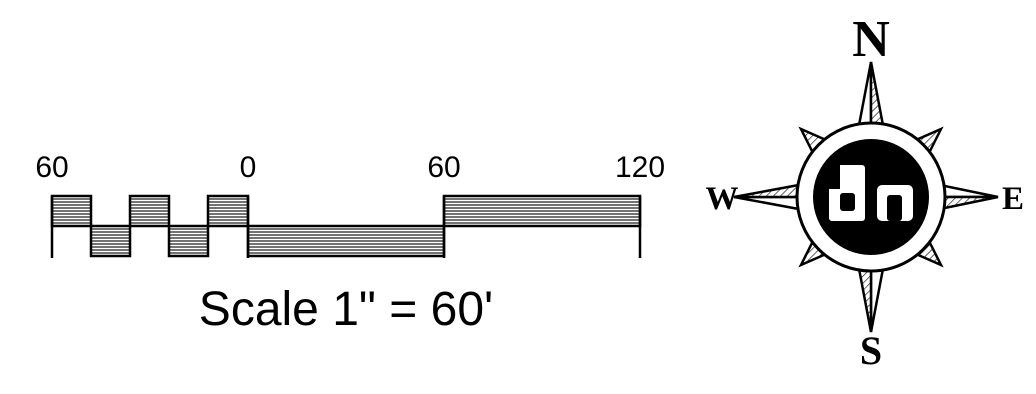 This screenshot has height=394, width=1036. I want to click on compass-label-west: W, so click(722, 199).